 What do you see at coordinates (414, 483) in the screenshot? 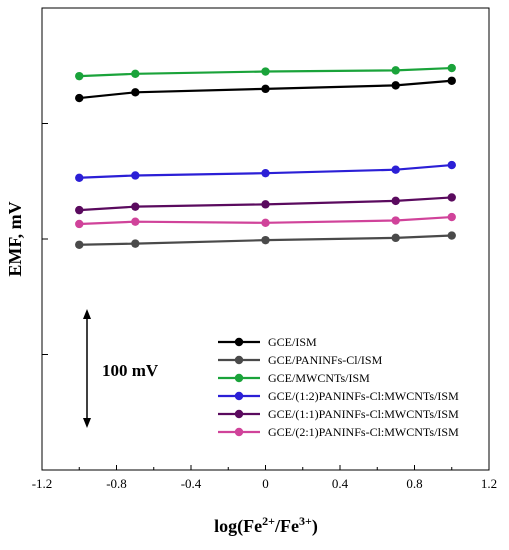
I see `x-tick-label: 0.8` at bounding box center [414, 483].